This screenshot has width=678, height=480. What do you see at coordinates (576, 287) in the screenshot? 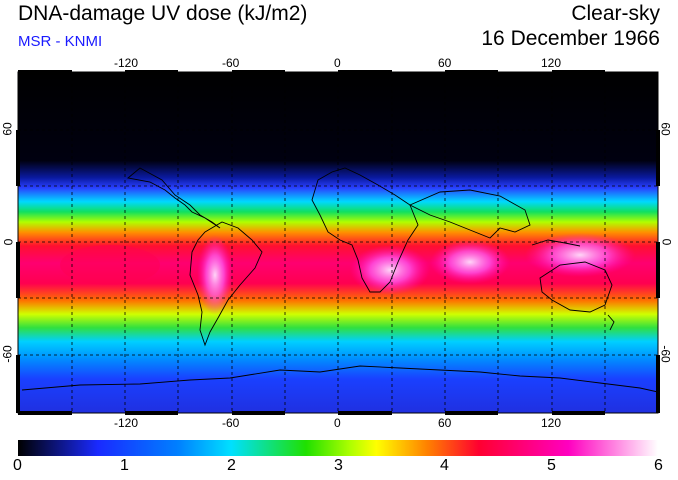
I see `australia-coast` at bounding box center [576, 287].